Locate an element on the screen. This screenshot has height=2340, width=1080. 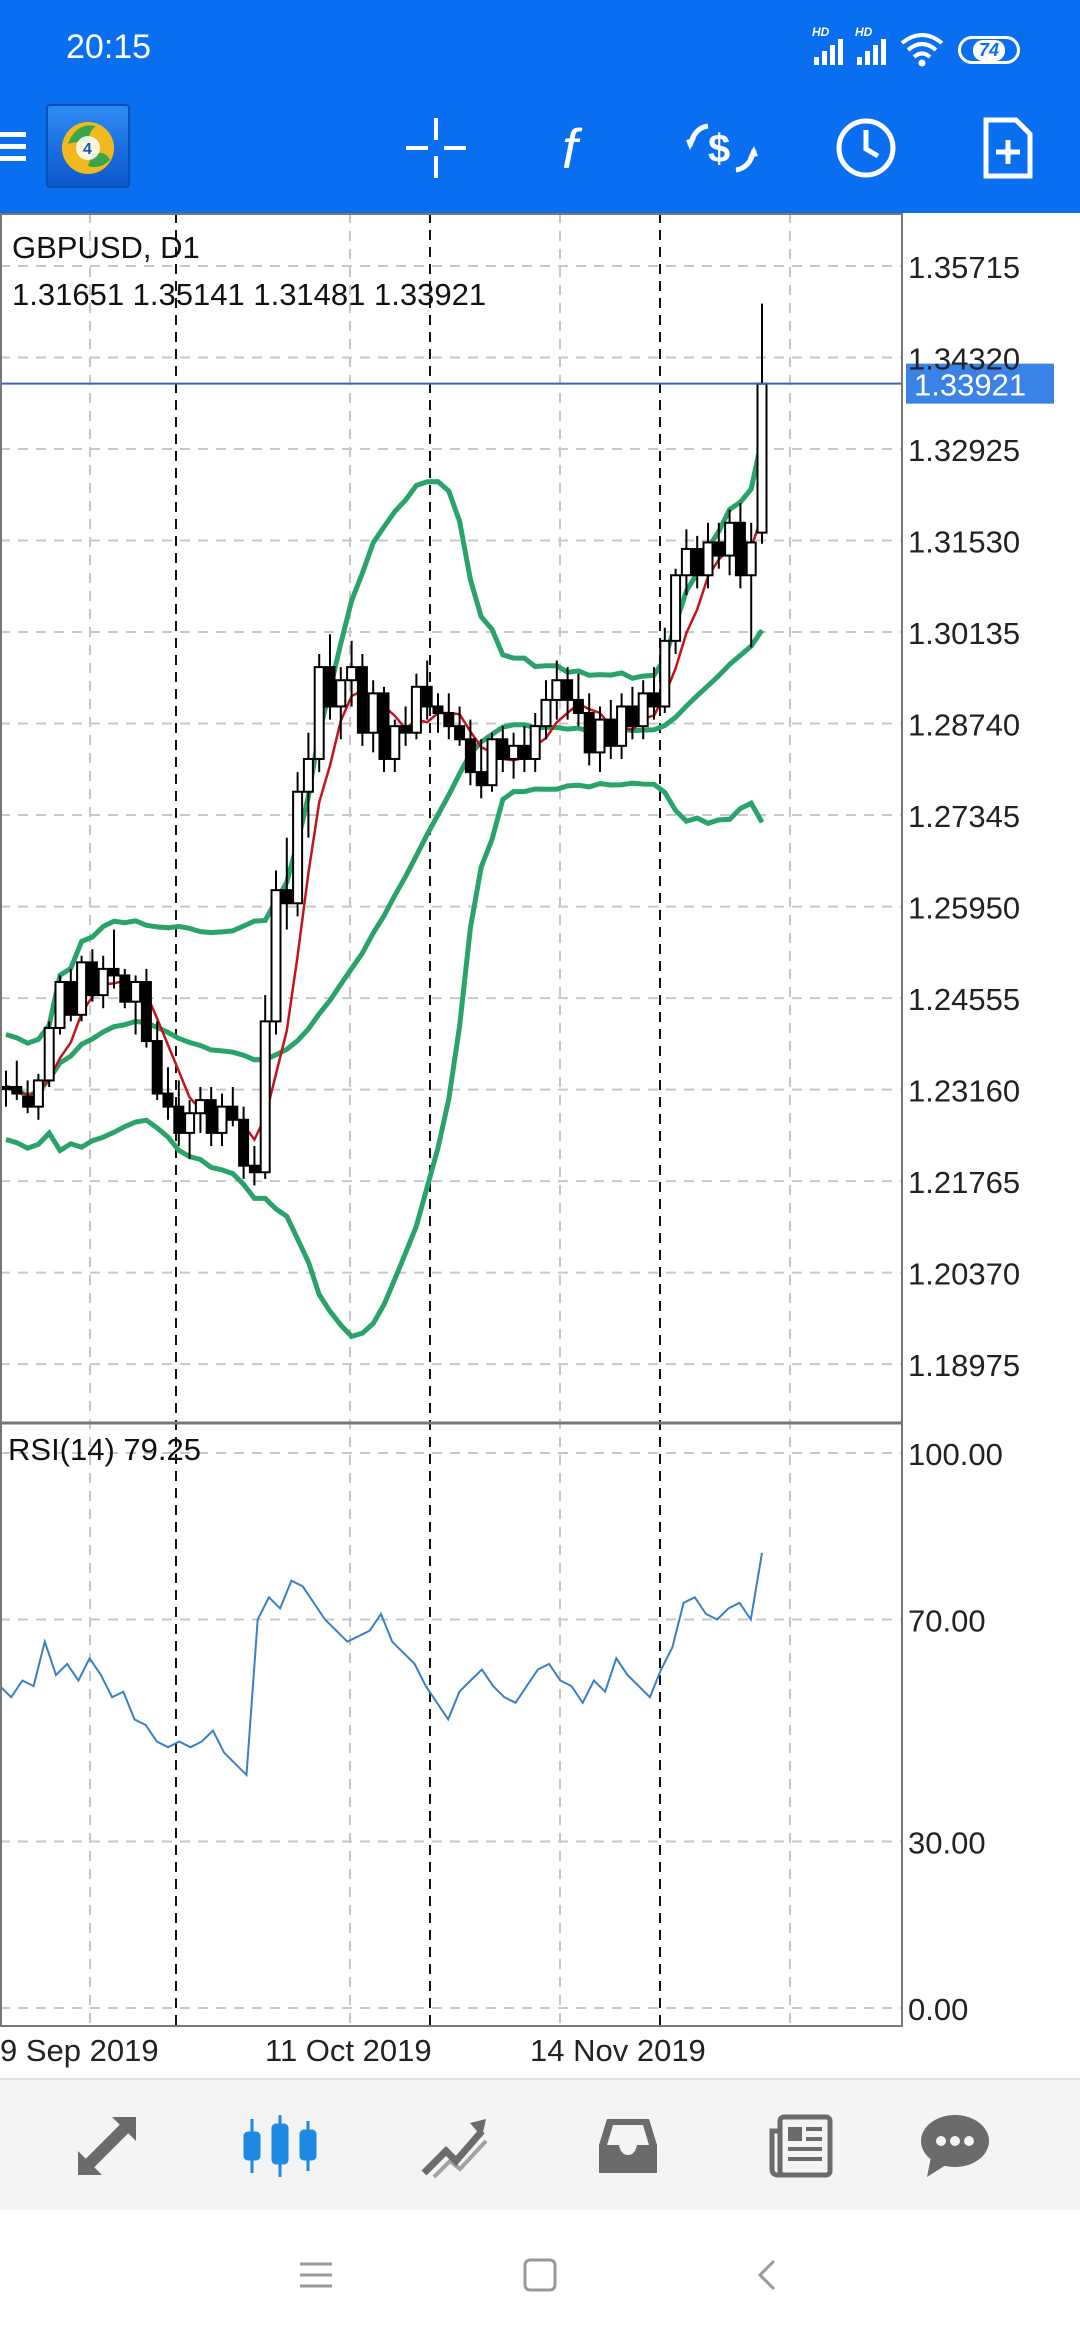
price-axis-label: 1.18975 is located at coordinates (964, 1365).